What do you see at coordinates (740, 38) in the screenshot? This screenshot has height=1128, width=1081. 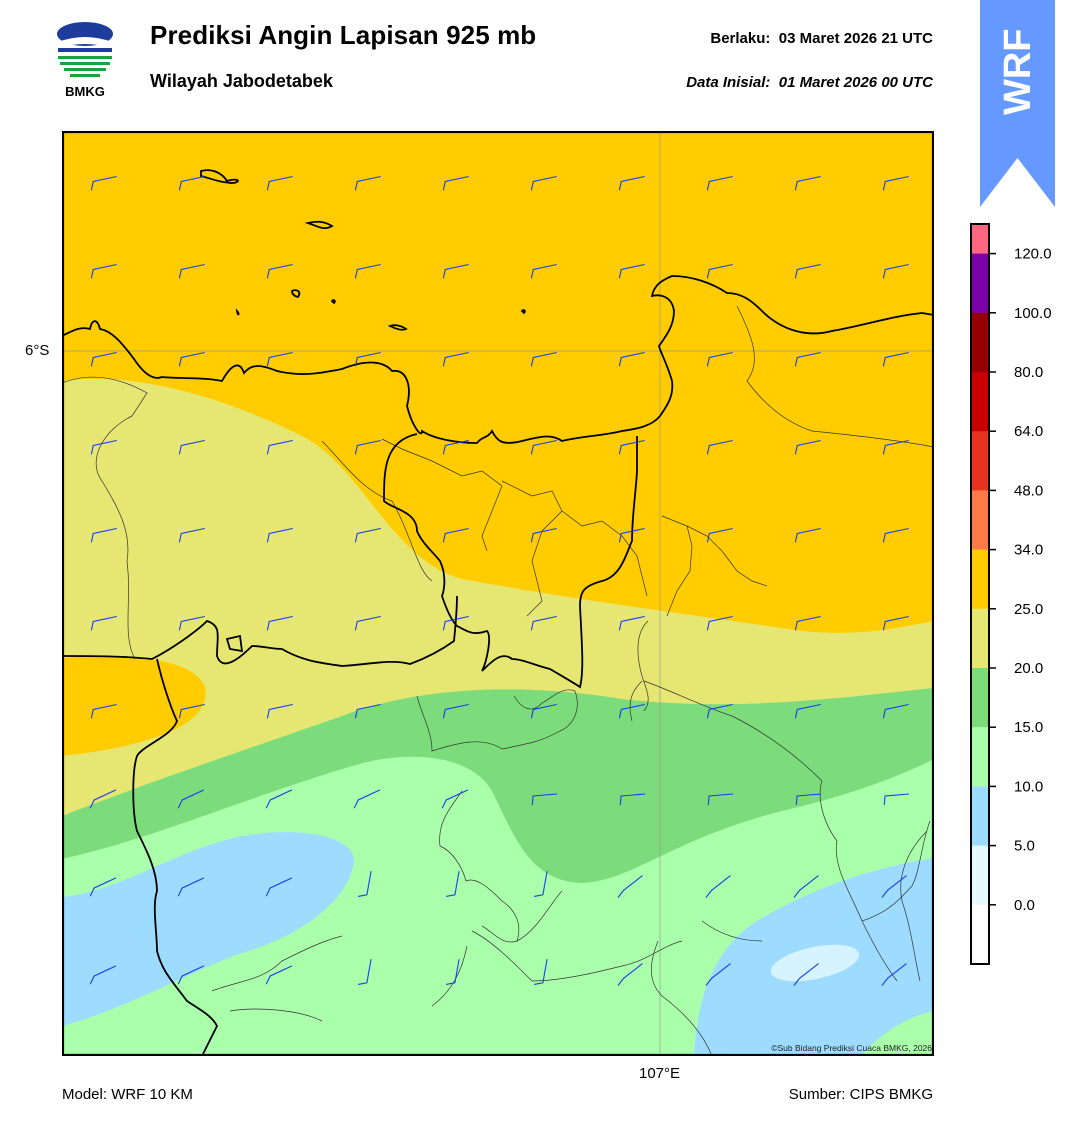 I see `valid-label: Berlaku:` at bounding box center [740, 38].